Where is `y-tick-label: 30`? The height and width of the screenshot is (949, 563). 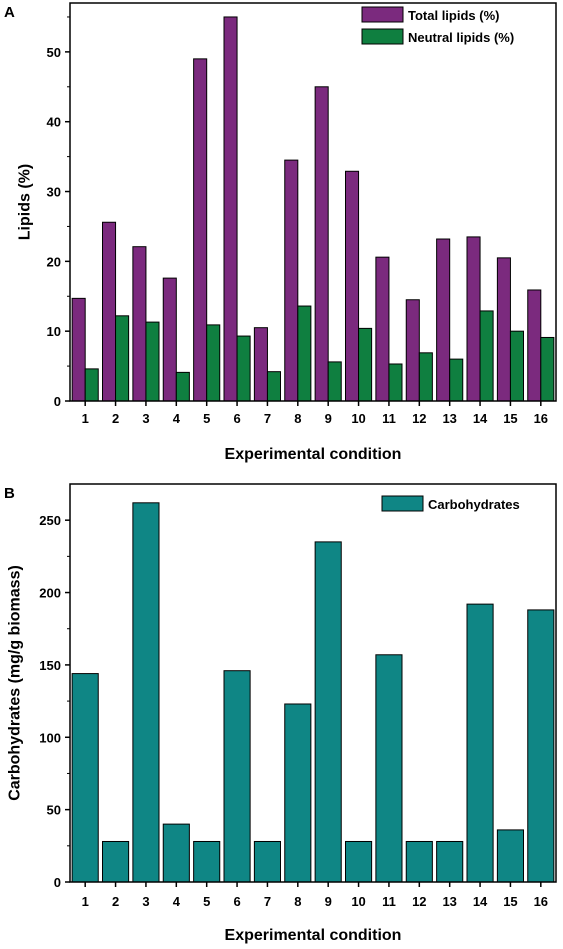 y-tick-label: 30 is located at coordinates (54, 192).